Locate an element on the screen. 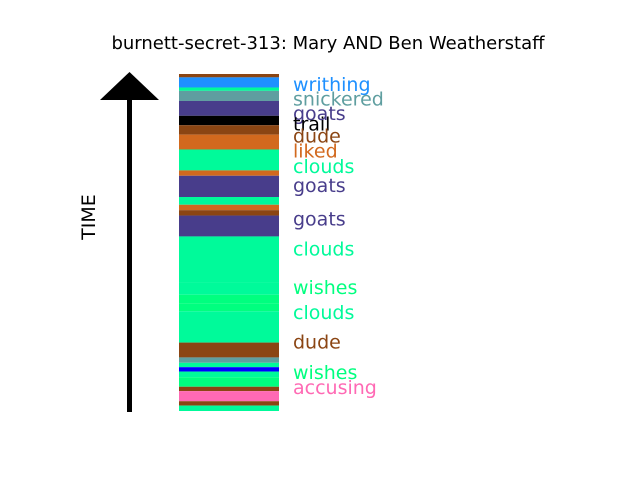  y-axis-label: TIME is located at coordinates (89, 217).